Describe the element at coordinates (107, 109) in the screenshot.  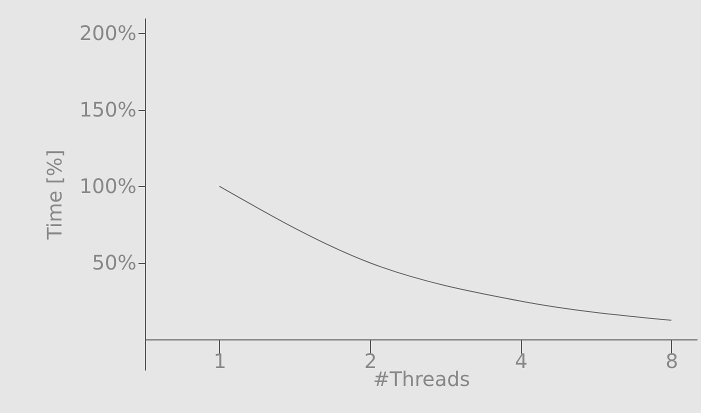
I see `y-tick-label: 150%` at that location.